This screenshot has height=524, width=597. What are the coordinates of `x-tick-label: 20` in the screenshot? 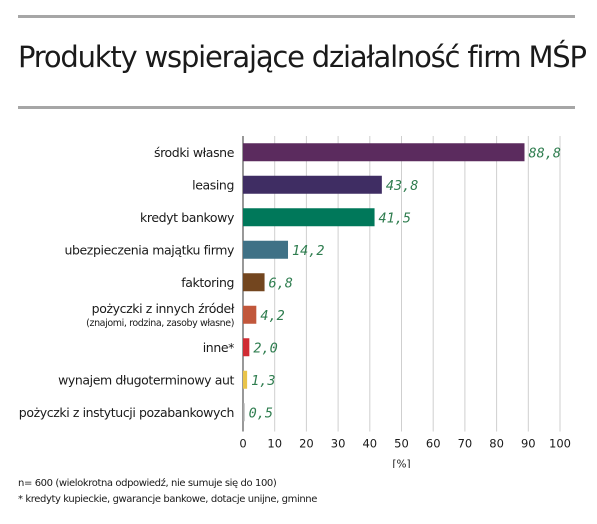 It's located at (306, 444).